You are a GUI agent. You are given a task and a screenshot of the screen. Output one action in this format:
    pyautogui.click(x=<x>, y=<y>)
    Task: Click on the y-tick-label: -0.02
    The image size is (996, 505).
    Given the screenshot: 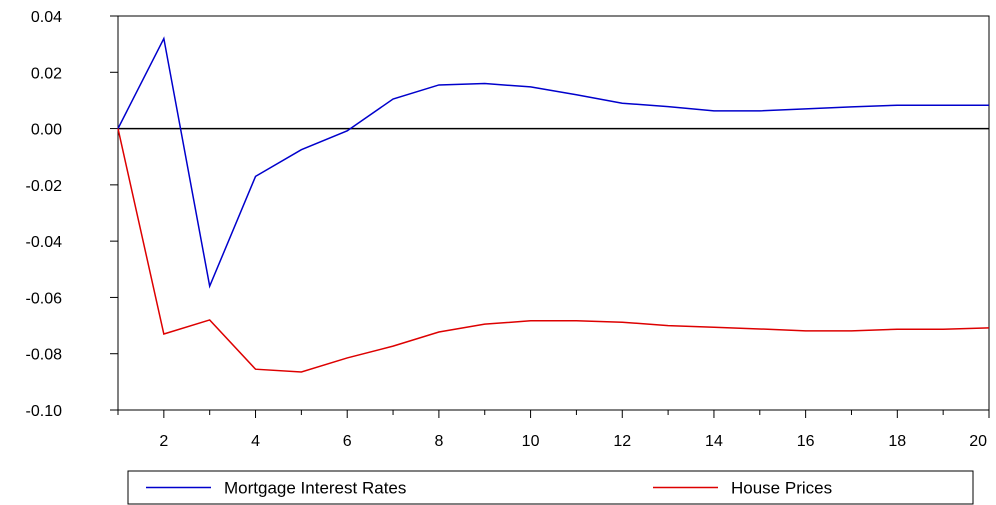 What is the action you would take?
    pyautogui.click(x=44, y=186)
    